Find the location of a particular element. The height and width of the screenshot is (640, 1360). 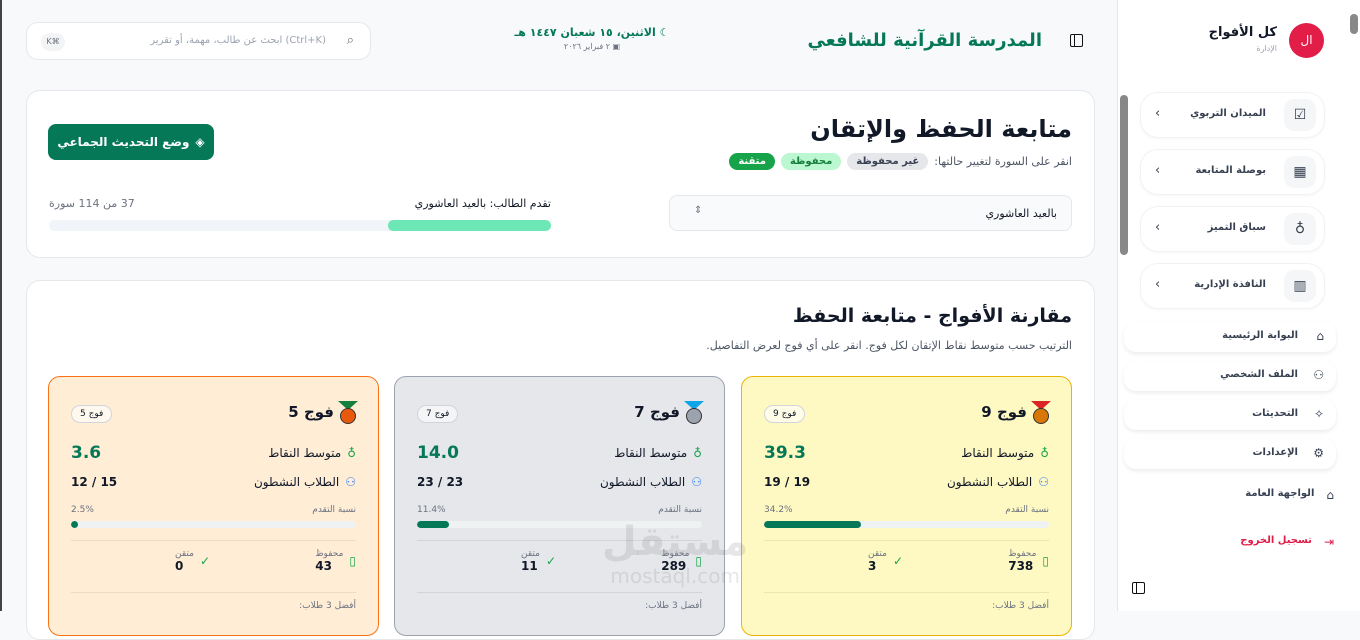

progress-count: 37 من 114 سورة is located at coordinates (92, 203).